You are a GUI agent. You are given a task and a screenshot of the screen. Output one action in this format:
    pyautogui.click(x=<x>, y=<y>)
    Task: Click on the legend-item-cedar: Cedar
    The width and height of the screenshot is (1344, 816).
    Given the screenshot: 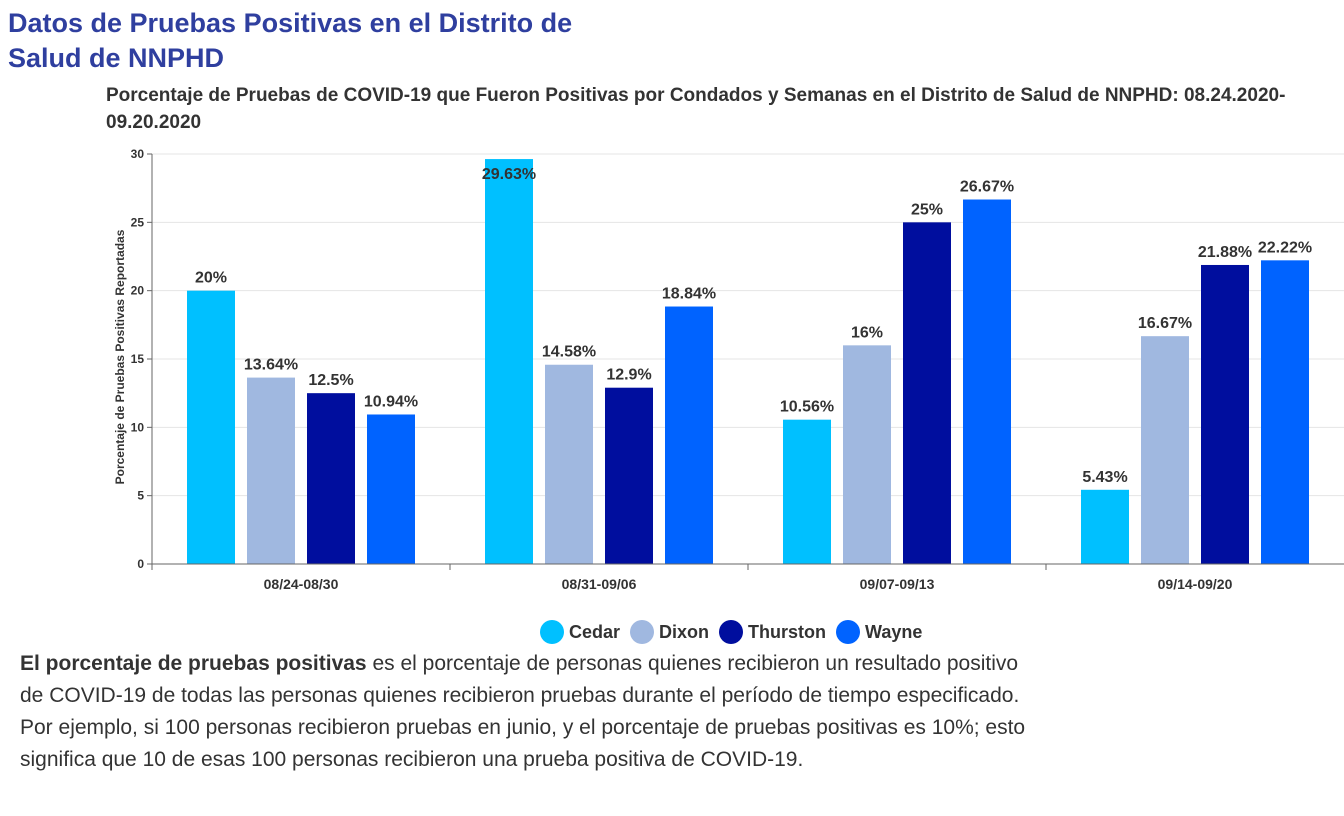 What is the action you would take?
    pyautogui.click(x=580, y=632)
    